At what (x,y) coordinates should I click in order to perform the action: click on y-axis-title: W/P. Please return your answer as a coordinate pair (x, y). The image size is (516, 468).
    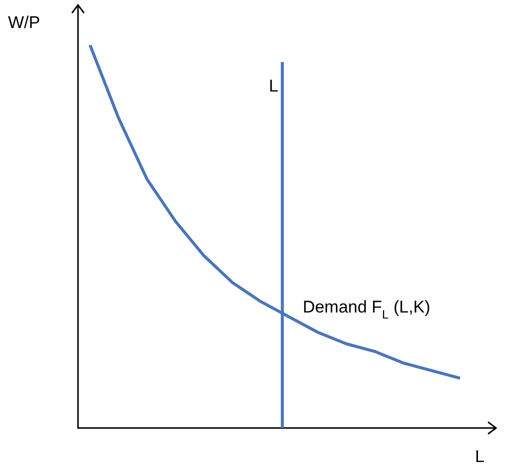
    Looking at the image, I should click on (24, 22).